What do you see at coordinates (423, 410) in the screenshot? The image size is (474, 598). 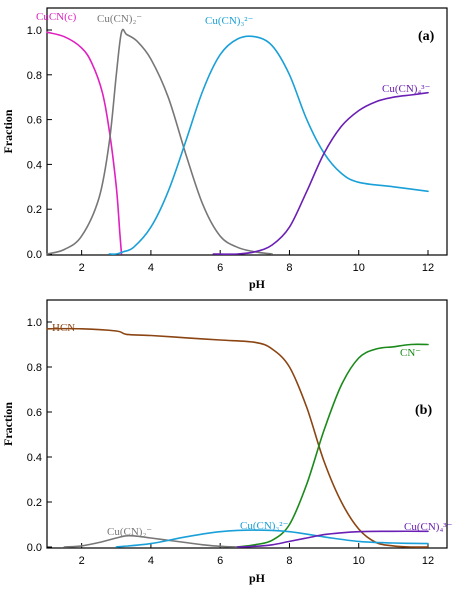 I see `panel-label: (b)` at bounding box center [423, 410].